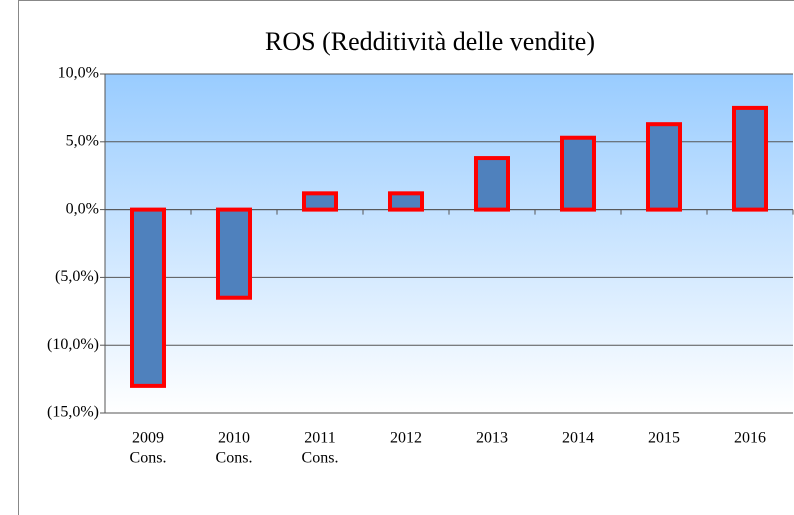 This screenshot has height=515, width=794. What do you see at coordinates (578, 438) in the screenshot?
I see `x-tick-label: 2014` at bounding box center [578, 438].